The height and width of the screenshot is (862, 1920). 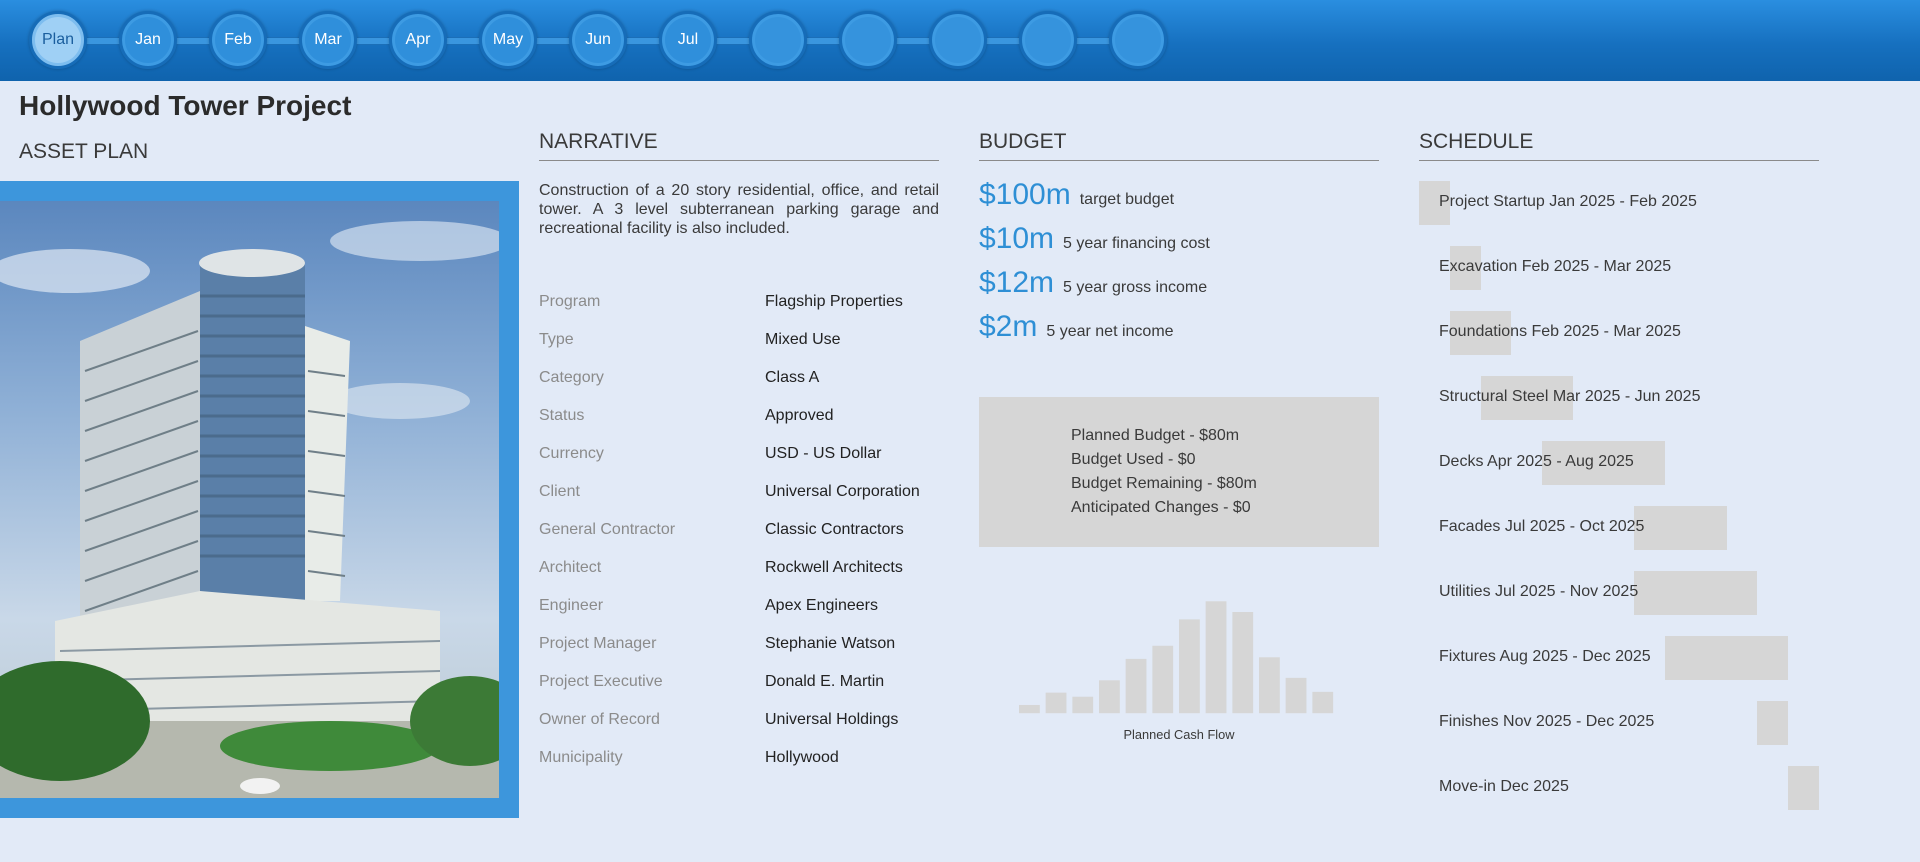 What do you see at coordinates (1189, 332) in the screenshot?
I see `budget-figure: $2m 5 year net income` at bounding box center [1189, 332].